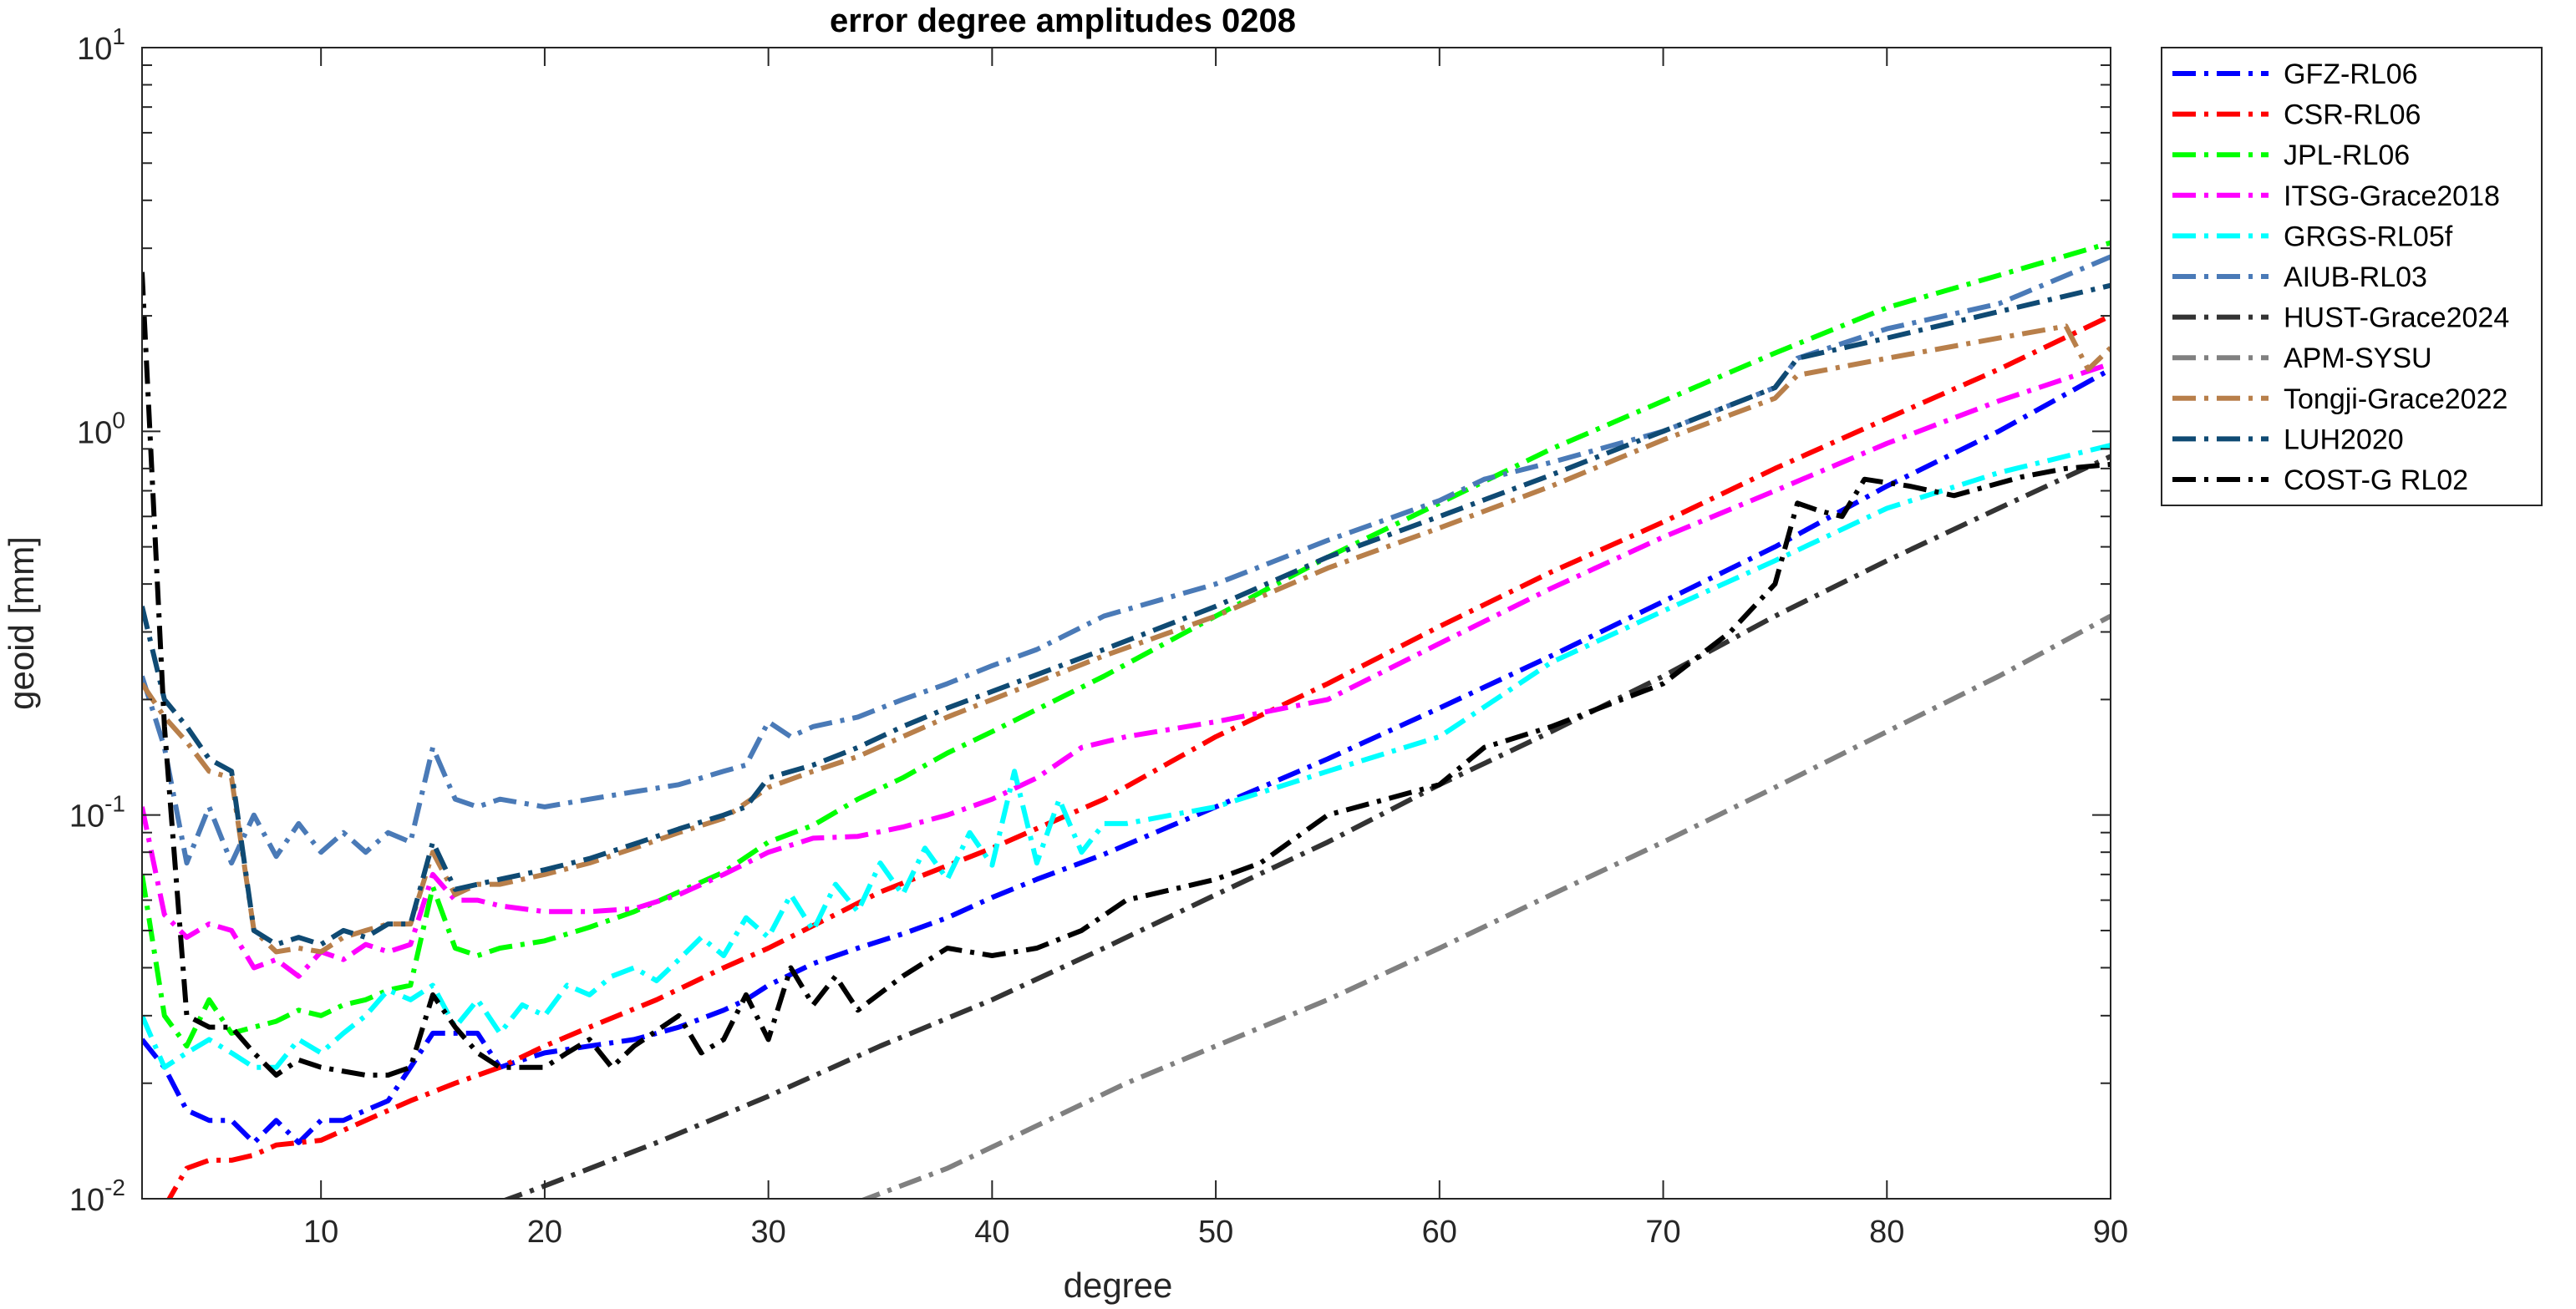 Image resolution: width=2576 pixels, height=1309 pixels. I want to click on legend-entry: JPL-RL06, so click(2291, 155).